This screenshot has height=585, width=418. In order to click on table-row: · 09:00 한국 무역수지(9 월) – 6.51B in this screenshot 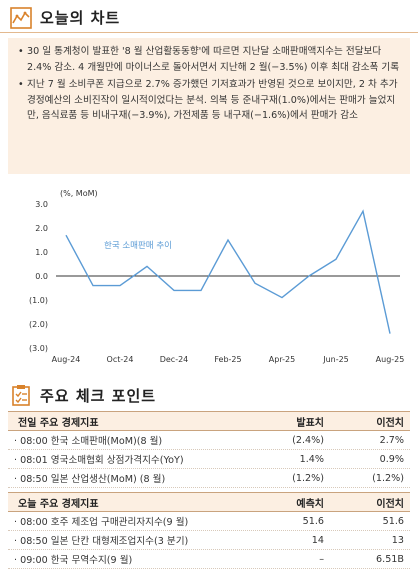, I will do `click(209, 559)`.